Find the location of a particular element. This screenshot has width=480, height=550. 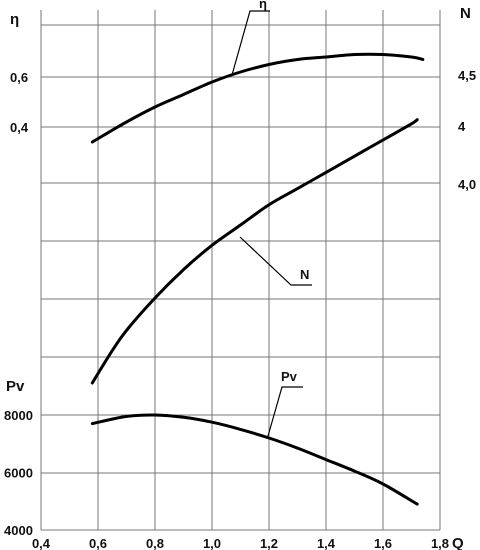

pv-tick-label: 6000 is located at coordinates (18, 473).